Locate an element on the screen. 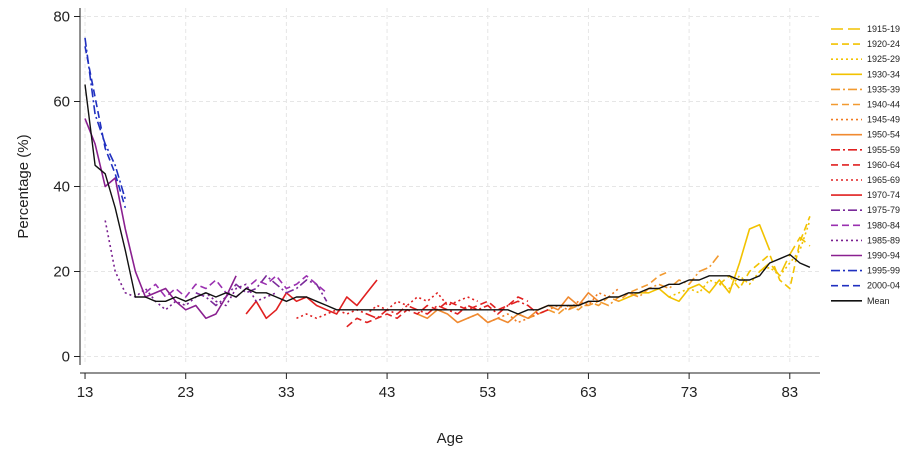 The image size is (915, 452). legend-label: 1990-94 is located at coordinates (883, 256).